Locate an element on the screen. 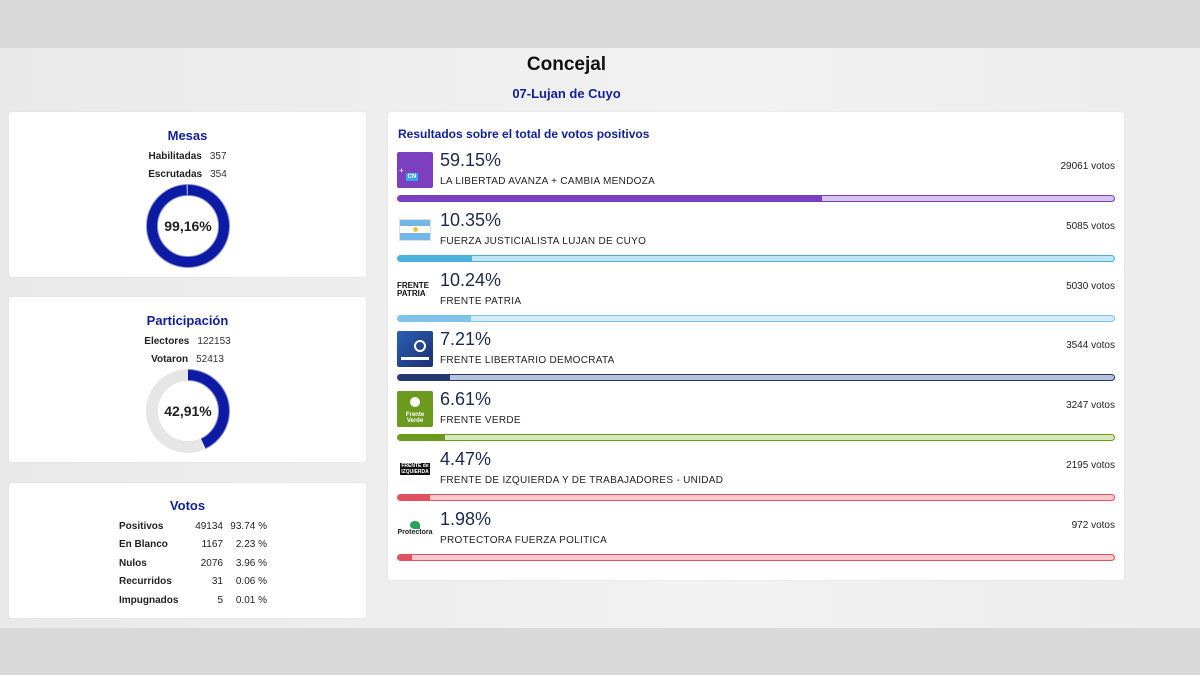 The height and width of the screenshot is (675, 1200). party-logo: Frente Verde is located at coordinates (415, 409).